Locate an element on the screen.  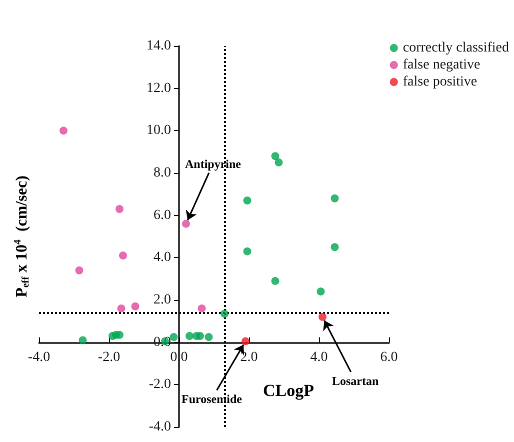
legend-label: false positive is located at coordinates (440, 82).